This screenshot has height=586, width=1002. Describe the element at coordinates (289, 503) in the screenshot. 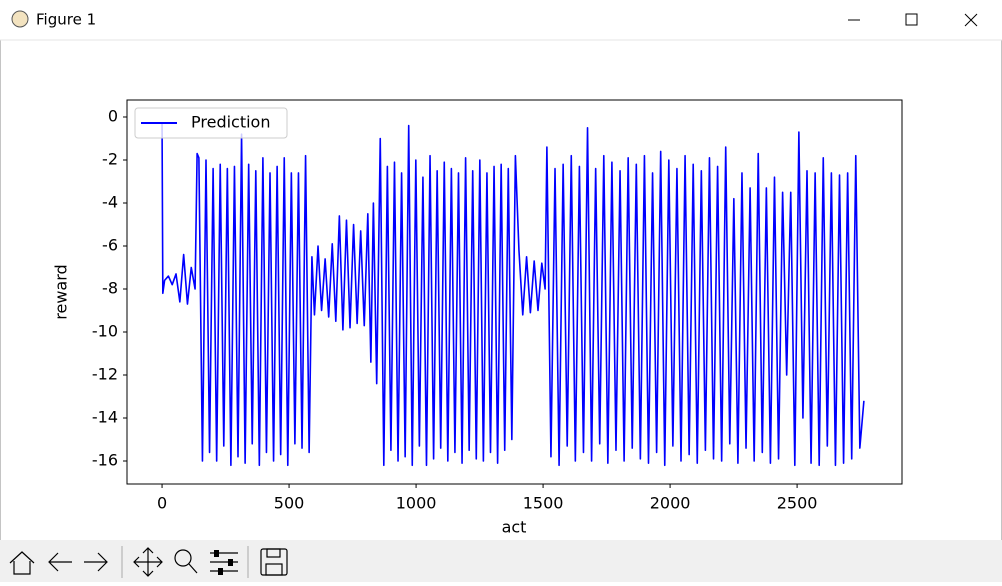

I see `x-tick-label: 500` at that location.